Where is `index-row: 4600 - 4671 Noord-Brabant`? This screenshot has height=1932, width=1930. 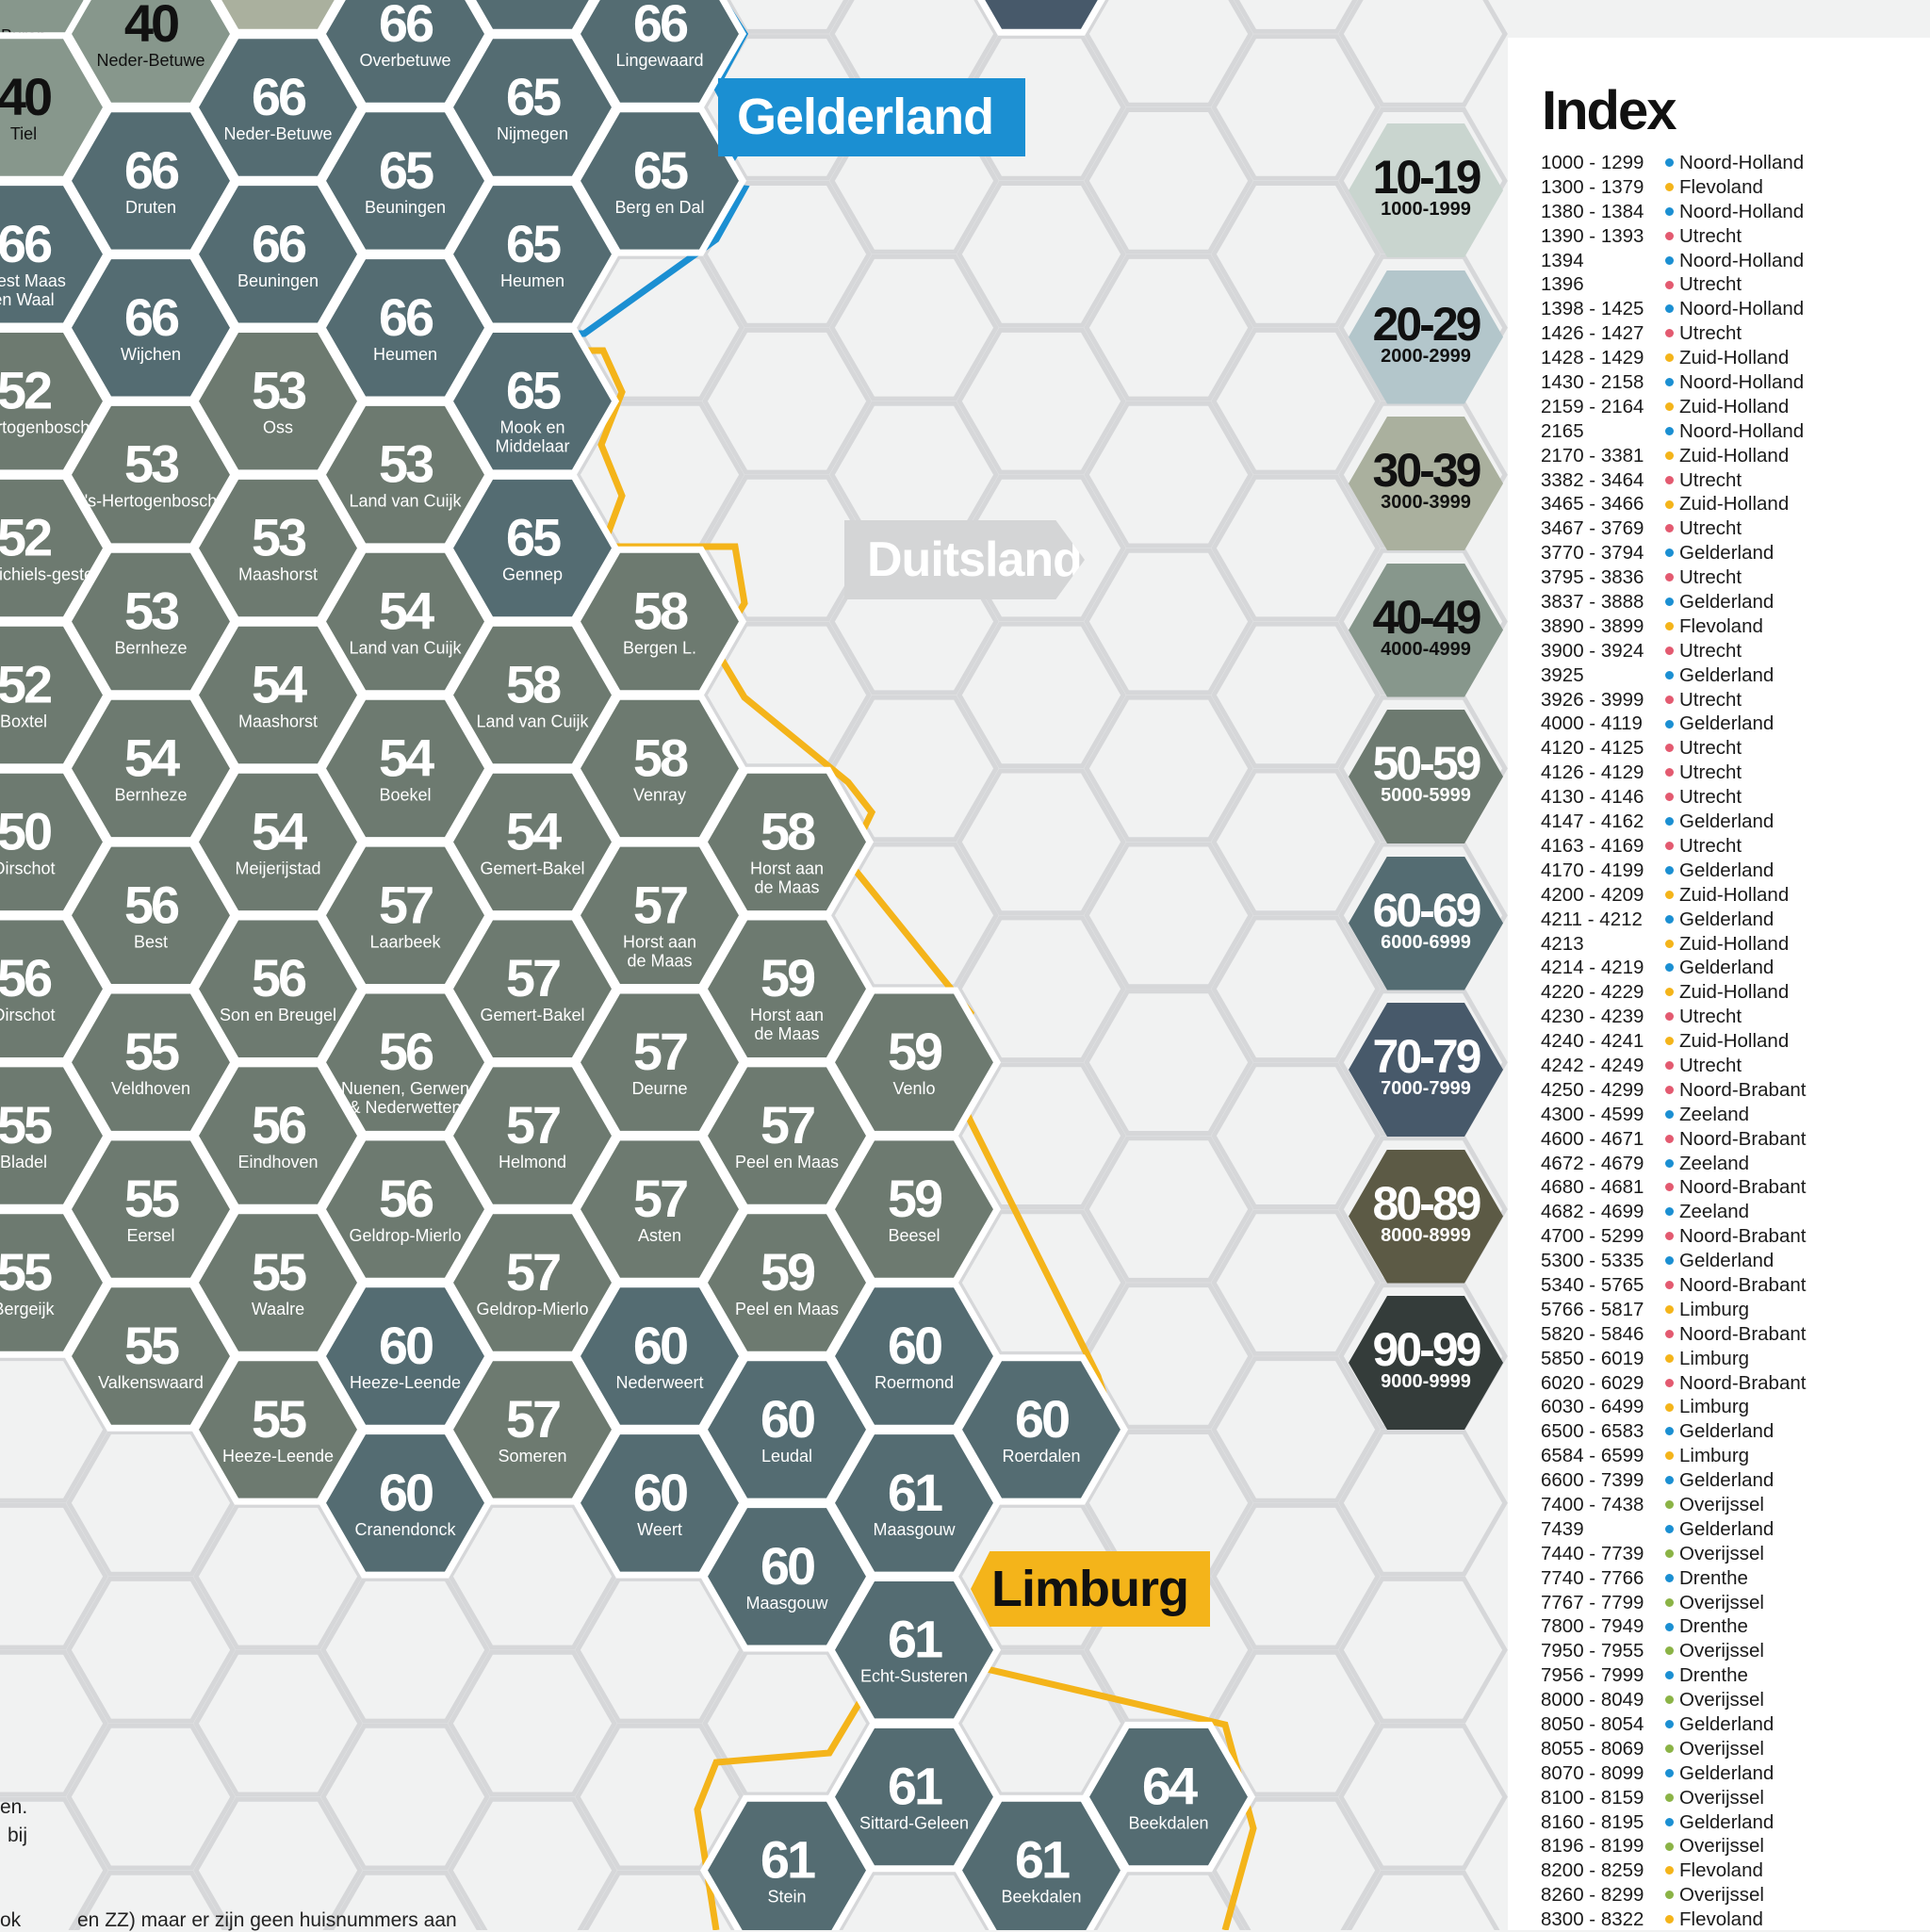 index-row: 4600 - 4671 Noord-Brabant is located at coordinates (1673, 1139).